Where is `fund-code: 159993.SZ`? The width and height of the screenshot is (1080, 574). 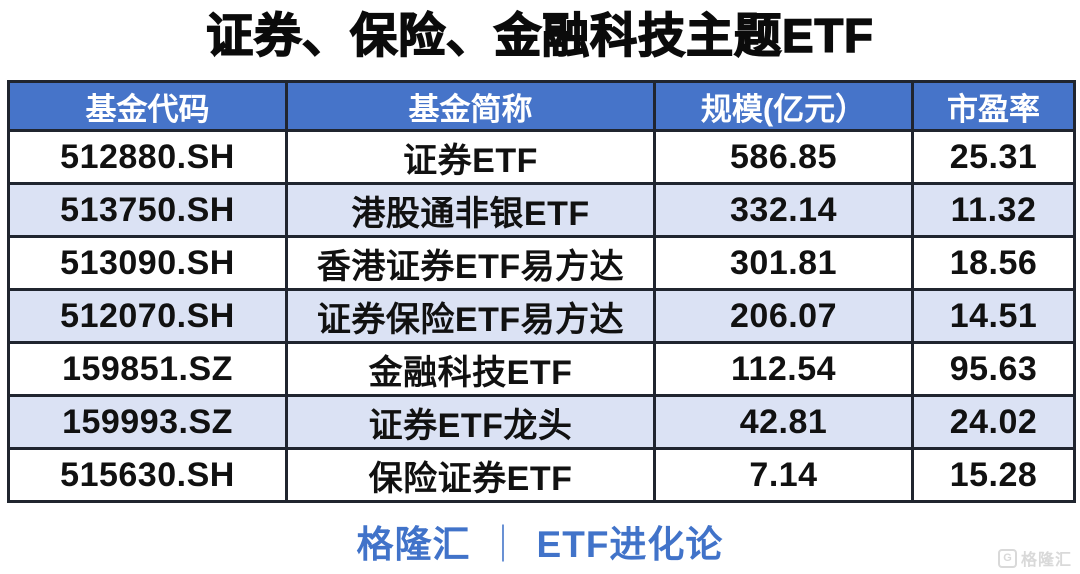
fund-code: 159993.SZ is located at coordinates (147, 422).